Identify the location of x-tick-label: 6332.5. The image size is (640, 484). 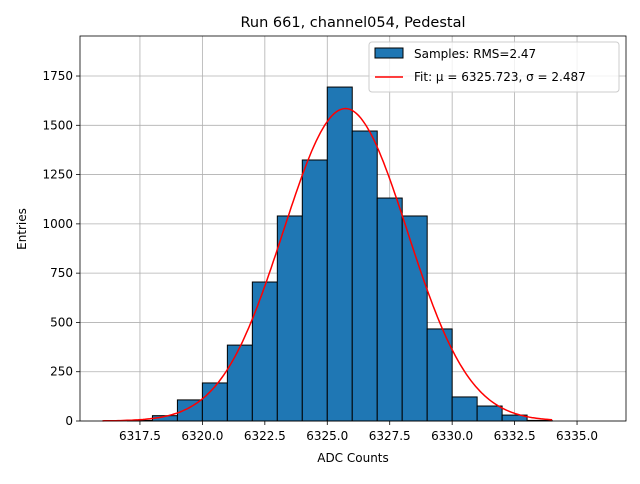
(515, 436).